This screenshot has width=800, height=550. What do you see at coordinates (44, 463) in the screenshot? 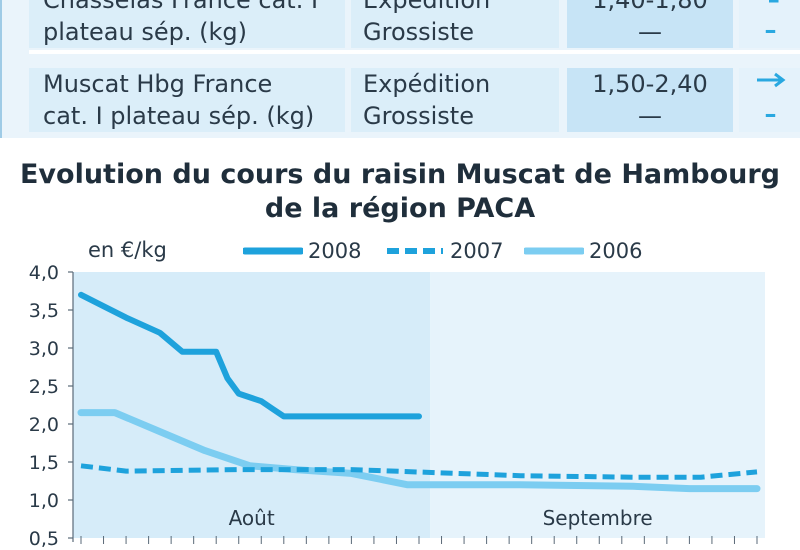
I see `y-tick-label: 1,5` at bounding box center [44, 463].